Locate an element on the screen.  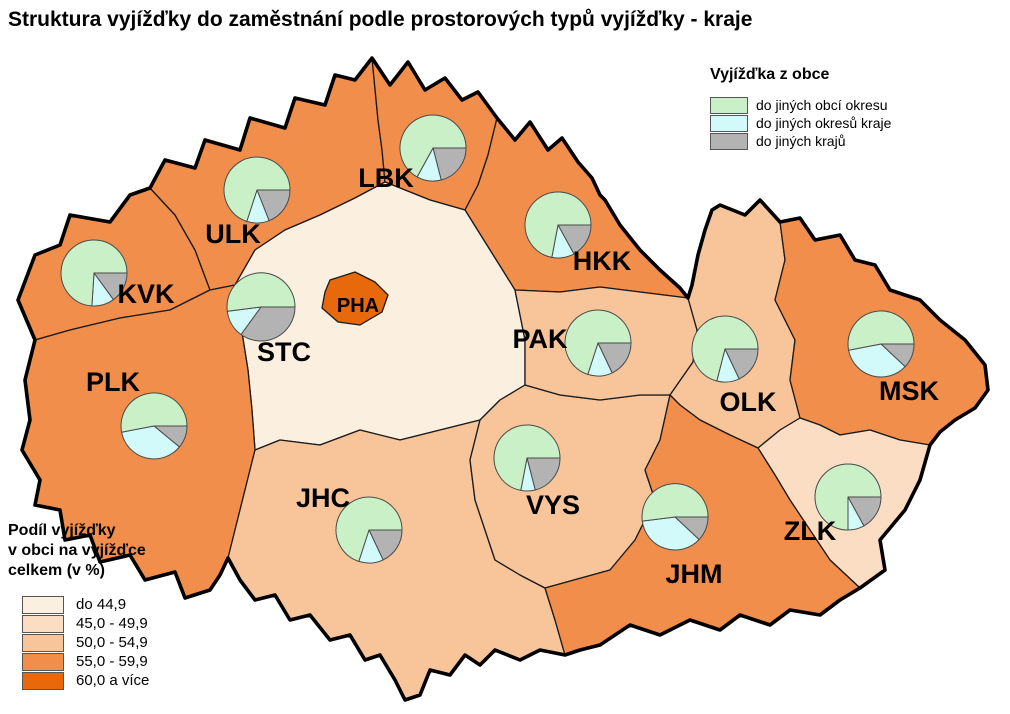
choropleth-legend-item: 55,0 - 59,9 is located at coordinates (85, 661).